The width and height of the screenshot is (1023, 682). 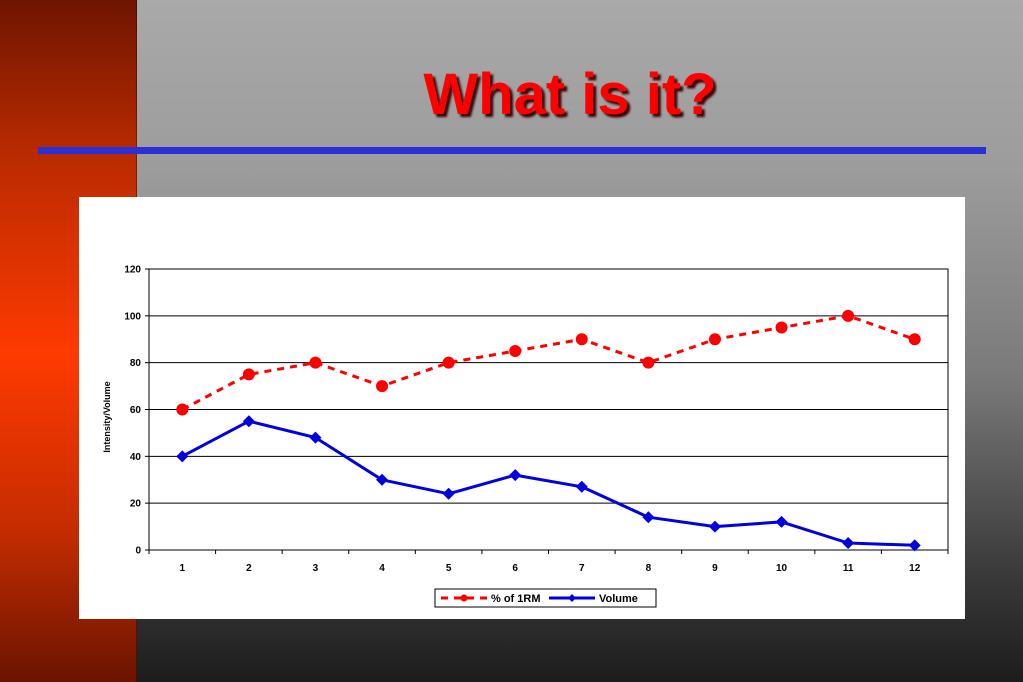 I want to click on x-tick-label: 11, so click(x=848, y=568).